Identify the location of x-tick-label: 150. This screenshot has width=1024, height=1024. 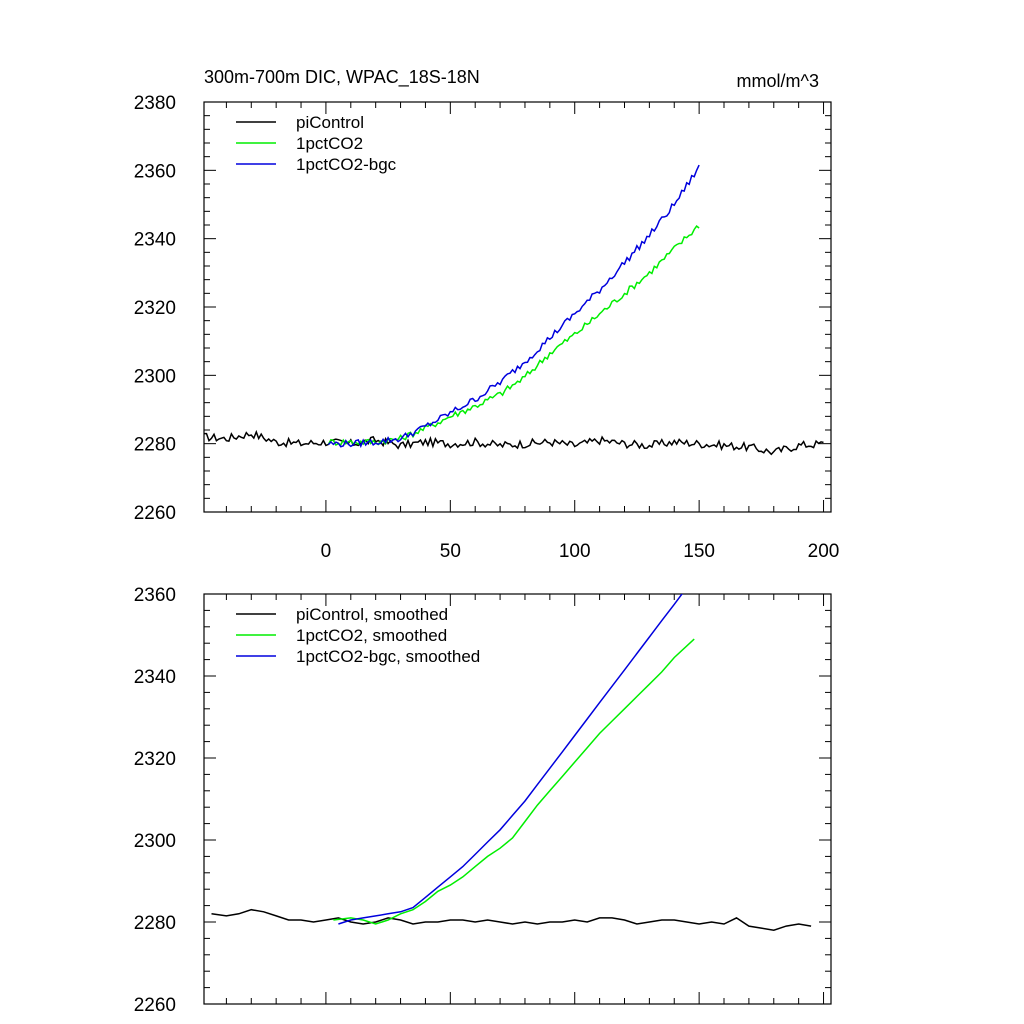
(699, 551).